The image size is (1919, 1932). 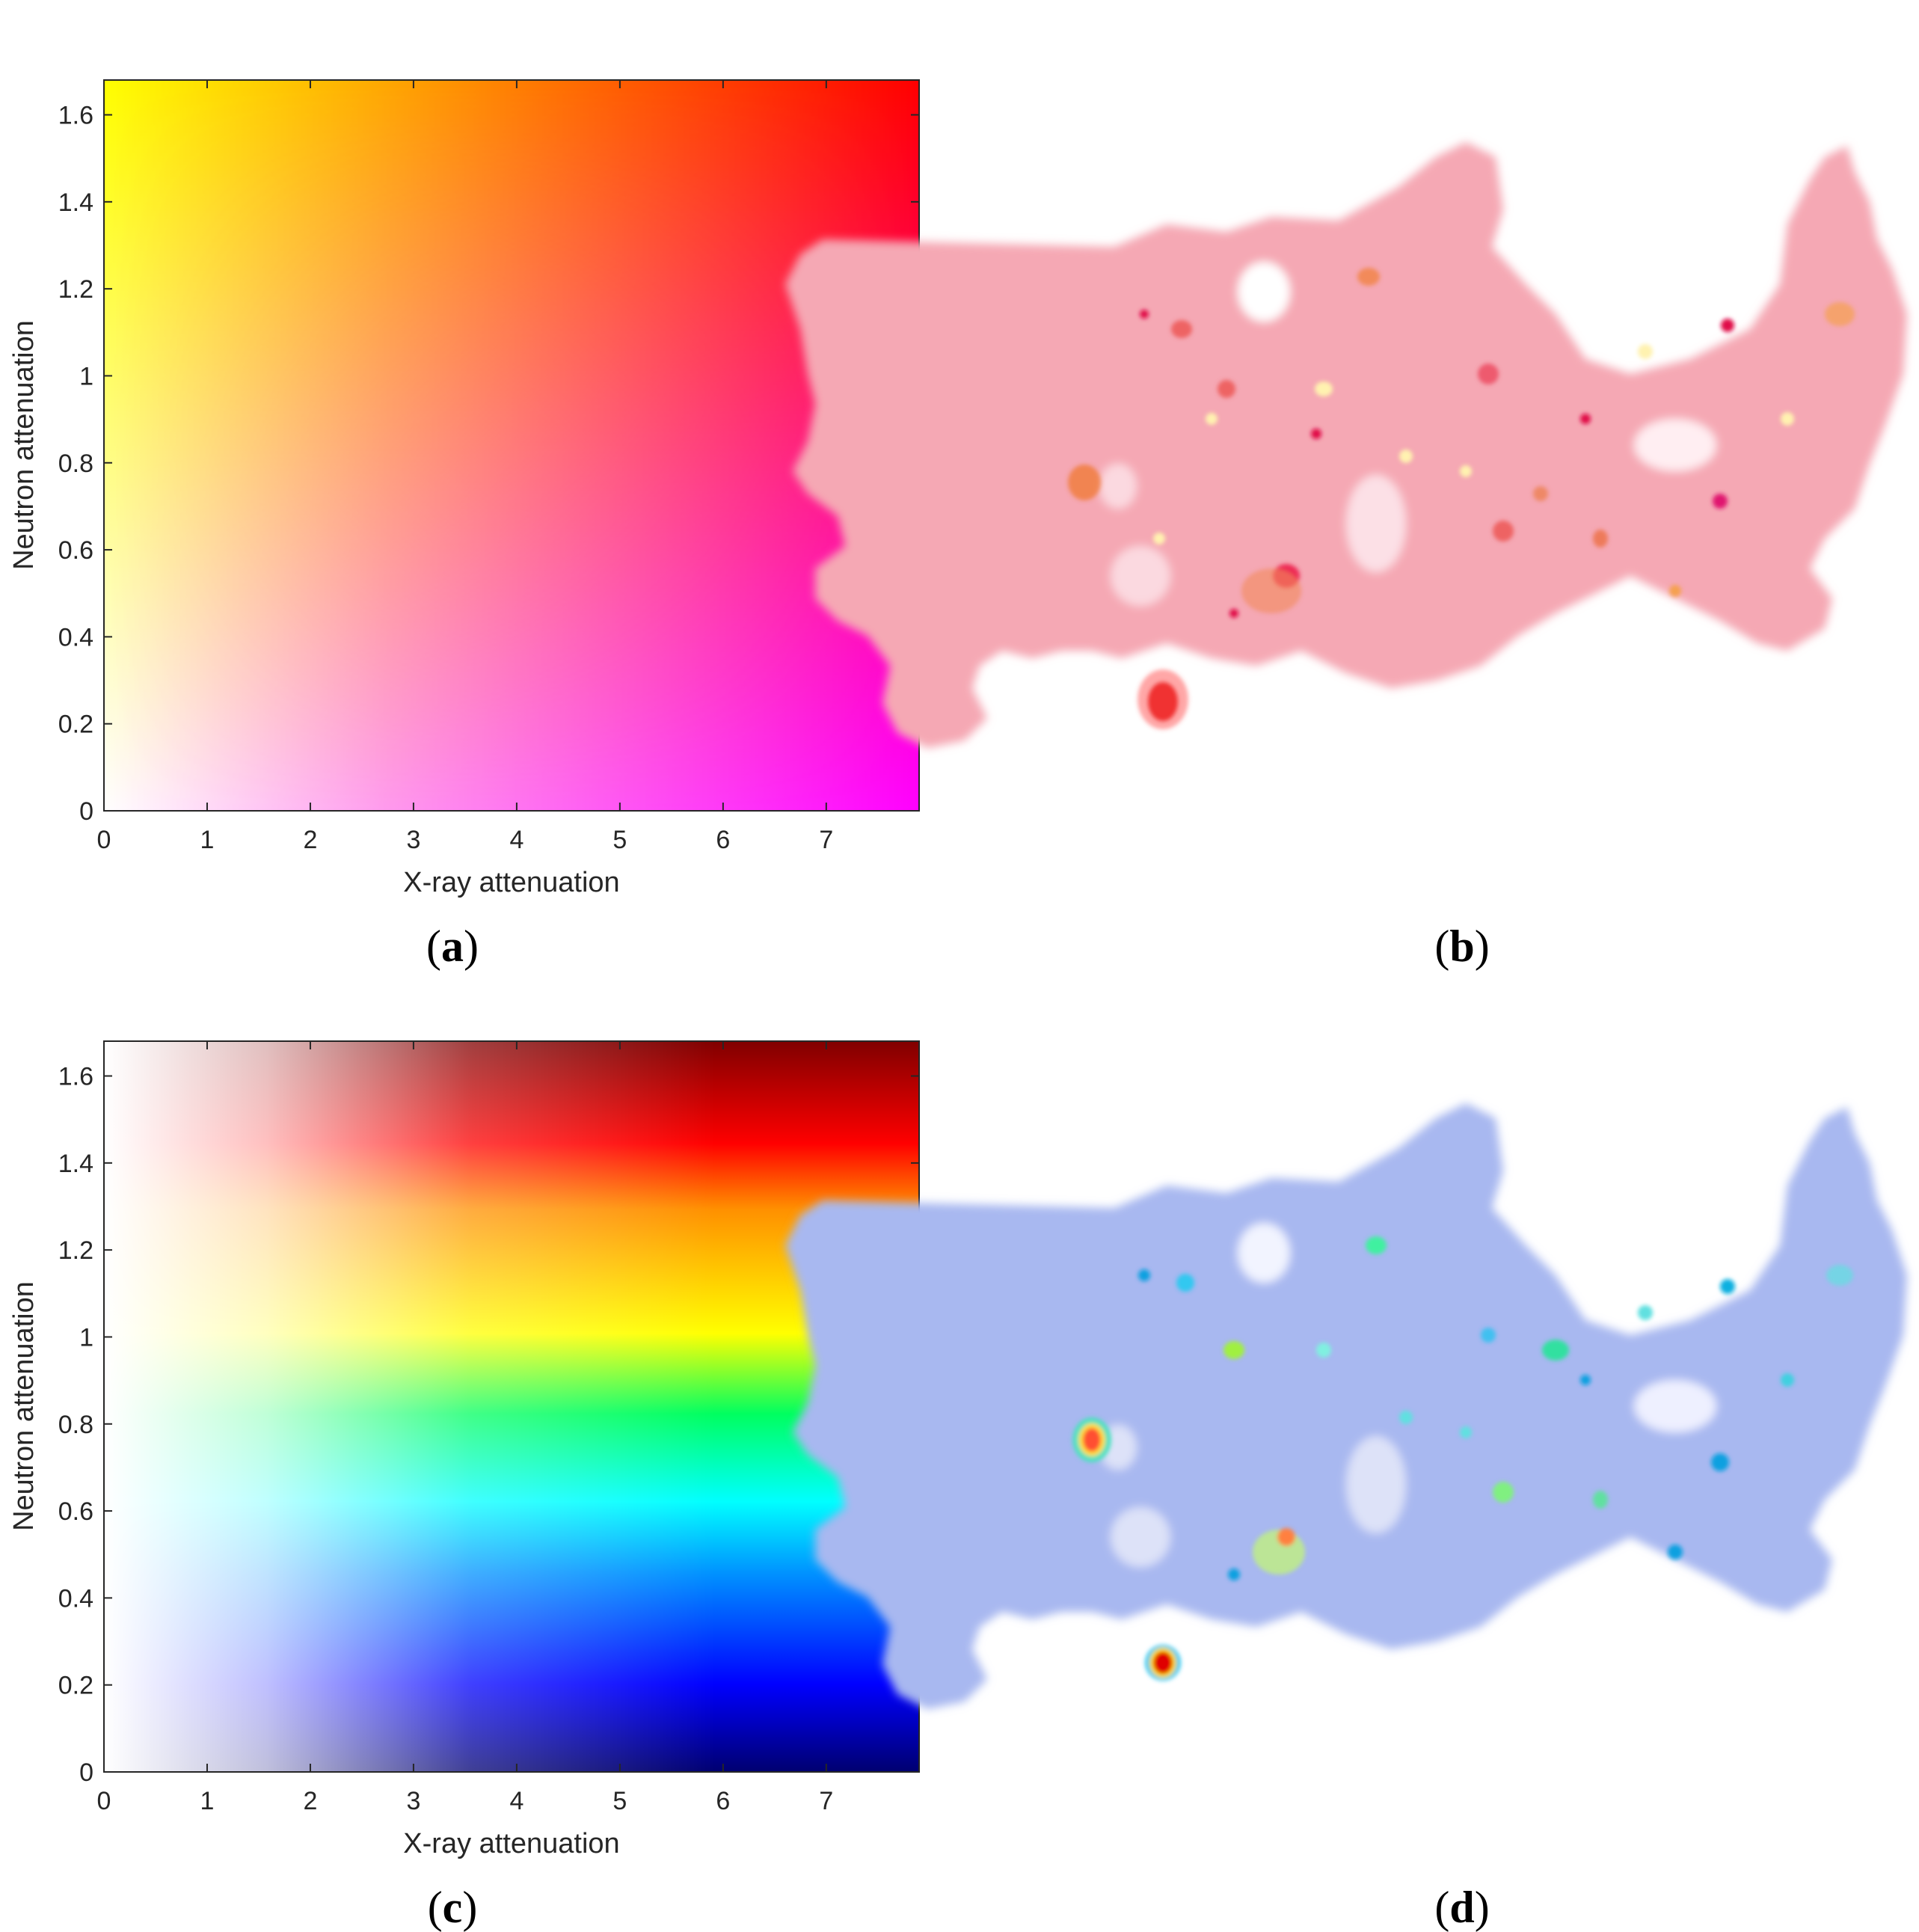 I want to click on c-x-tick-label: 5, so click(x=619, y=1801).